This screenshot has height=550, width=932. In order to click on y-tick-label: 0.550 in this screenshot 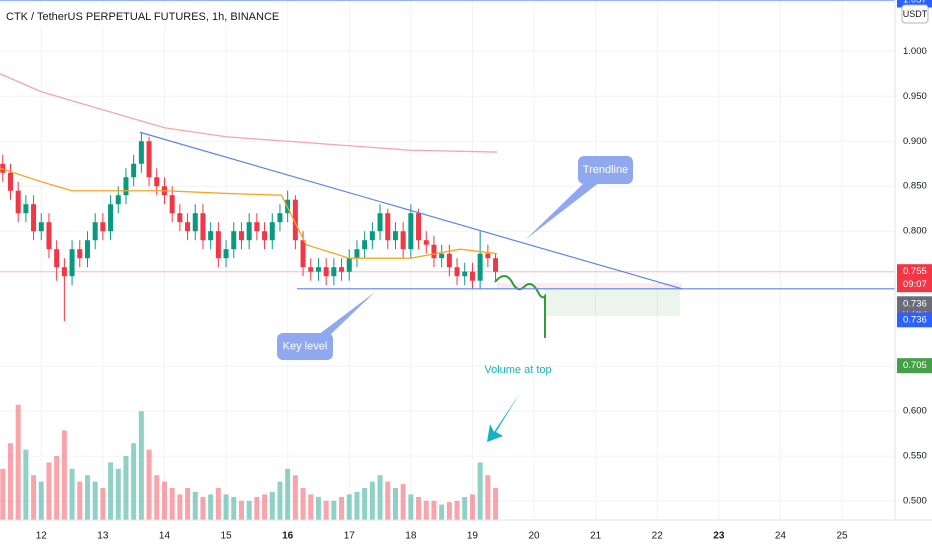, I will do `click(915, 456)`.